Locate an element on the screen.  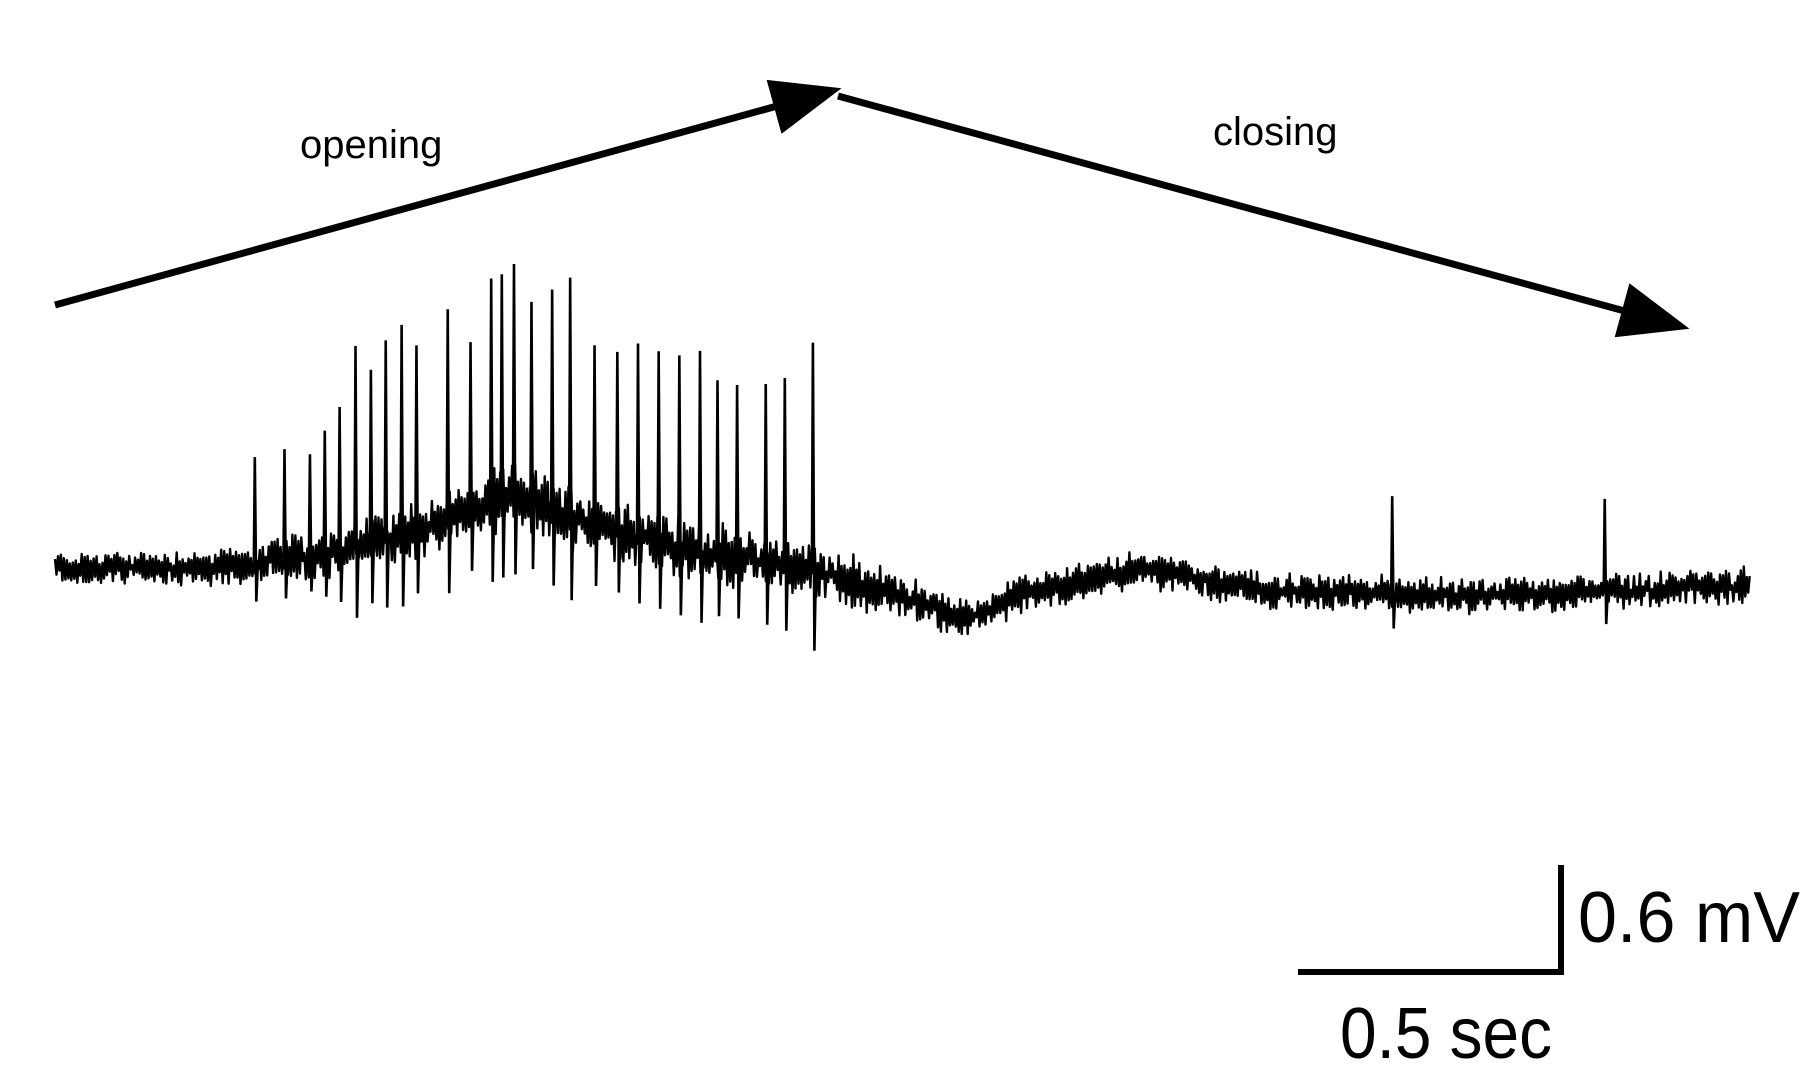
closing-label: closing is located at coordinates (1275, 132).